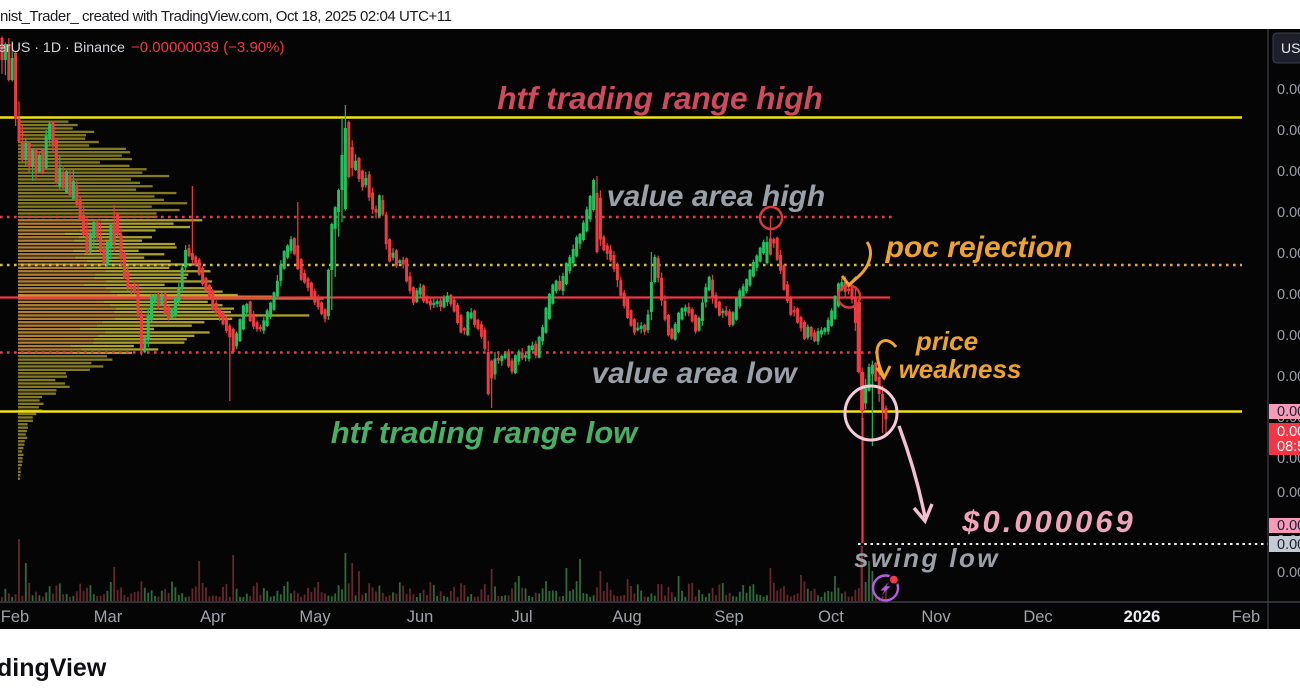 Image resolution: width=1300 pixels, height=700 pixels. What do you see at coordinates (207, 47) in the screenshot?
I see `svg-text: −0.00000039 (−3.90%)` at bounding box center [207, 47].